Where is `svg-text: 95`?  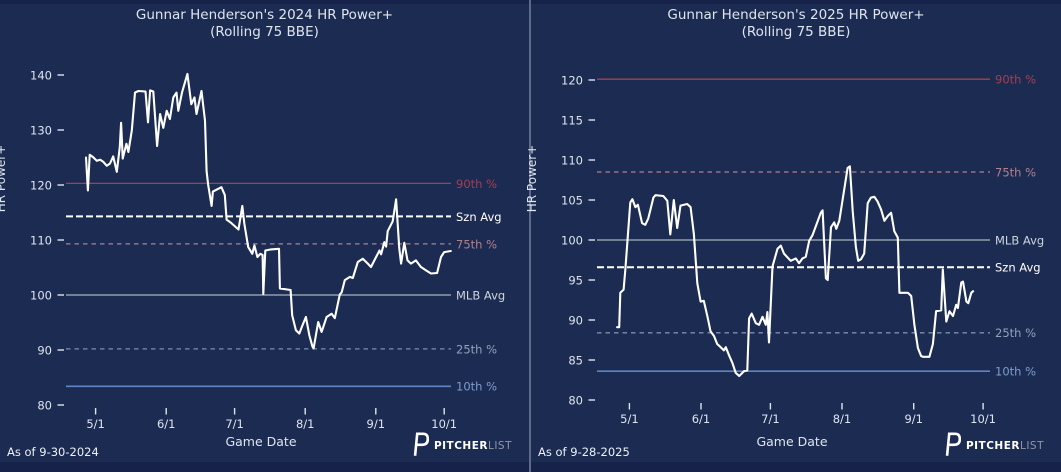
svg-text: 95 is located at coordinates (575, 280).